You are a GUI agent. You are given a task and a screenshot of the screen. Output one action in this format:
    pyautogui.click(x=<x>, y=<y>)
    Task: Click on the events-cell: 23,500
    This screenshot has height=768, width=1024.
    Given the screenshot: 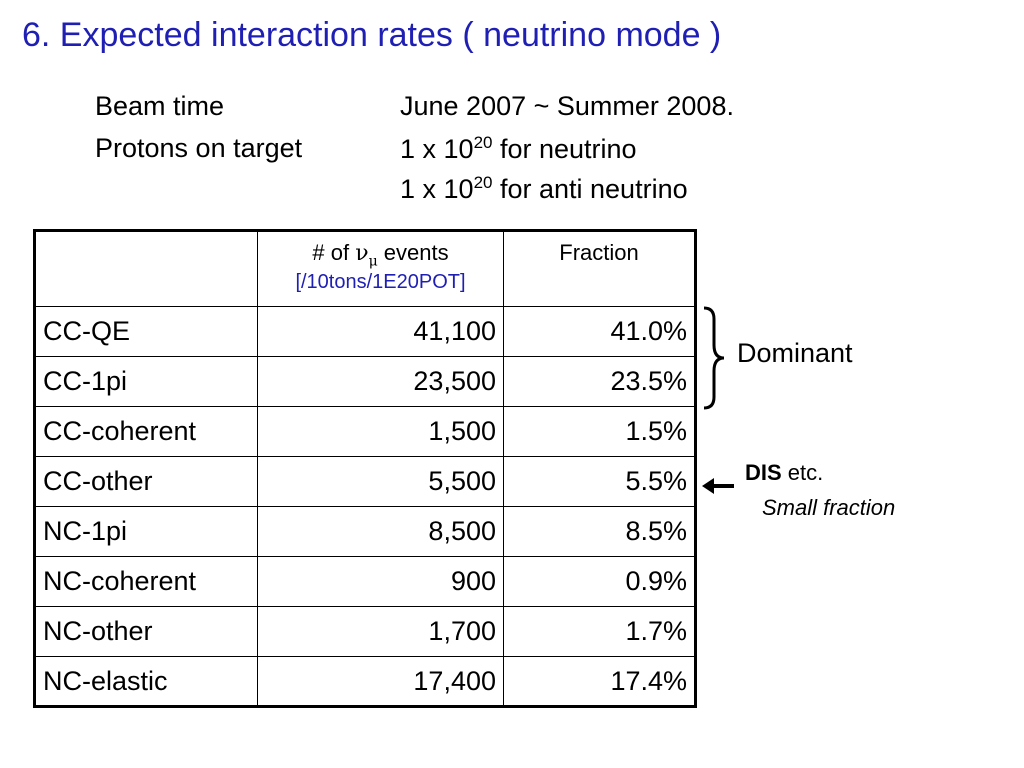 What is the action you would take?
    pyautogui.click(x=380, y=381)
    